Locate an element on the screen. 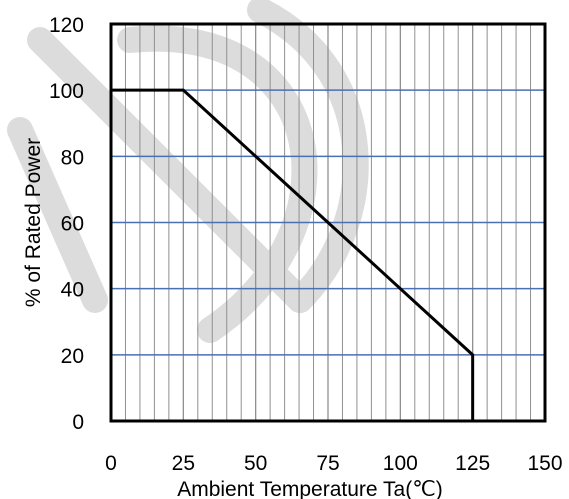 This screenshot has height=499, width=569. y-axis-title: % of Rated Power is located at coordinates (33, 222).